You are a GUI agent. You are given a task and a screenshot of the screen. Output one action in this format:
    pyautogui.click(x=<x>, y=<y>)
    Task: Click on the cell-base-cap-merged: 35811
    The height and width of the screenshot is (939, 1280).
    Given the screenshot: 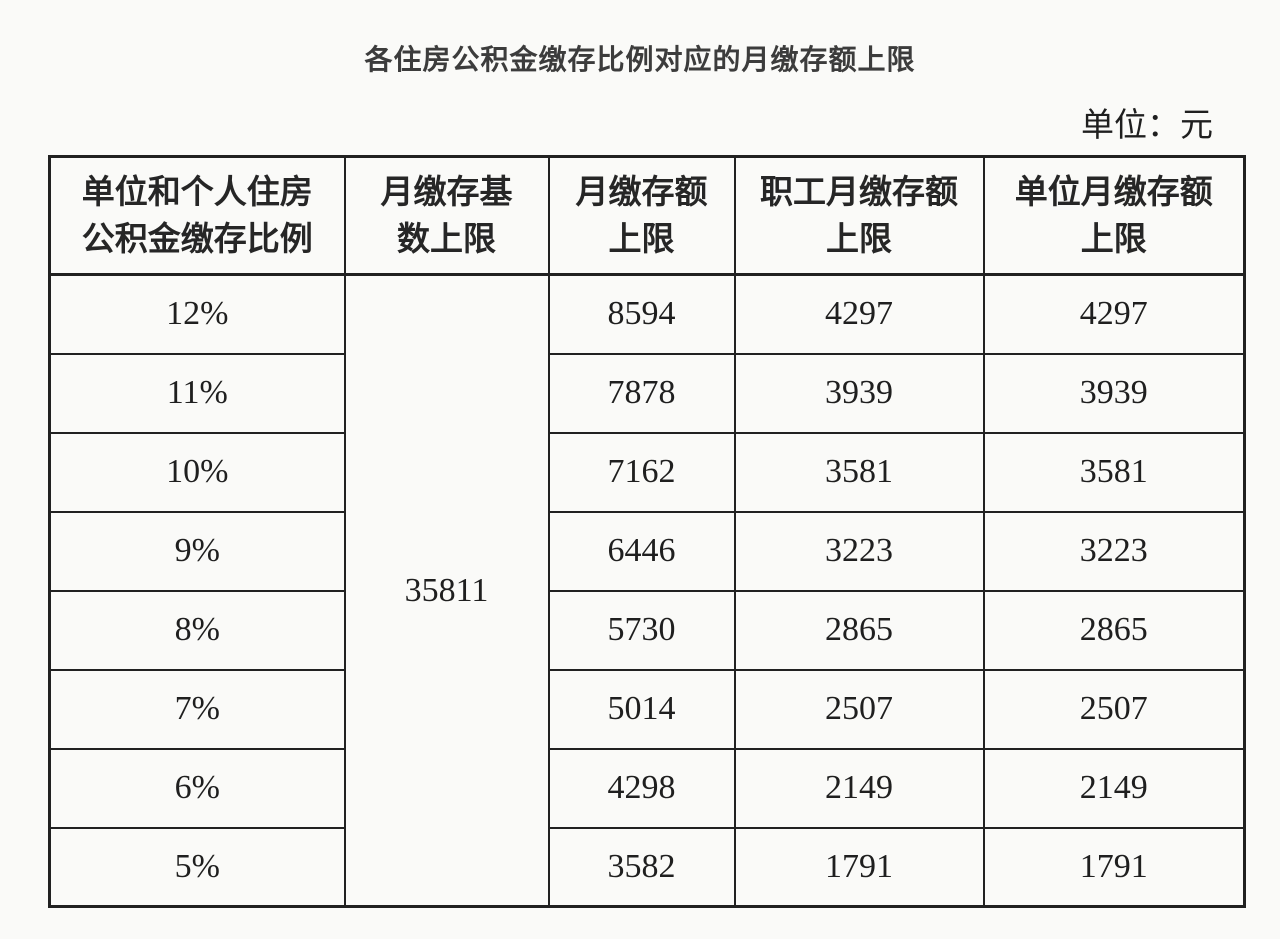 What is the action you would take?
    pyautogui.click(x=446, y=590)
    